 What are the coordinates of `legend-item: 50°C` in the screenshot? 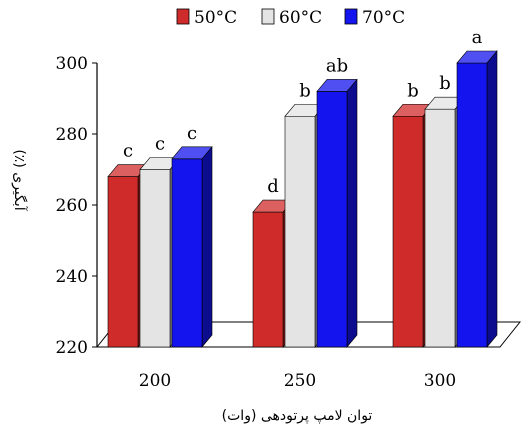 It's located at (206, 18).